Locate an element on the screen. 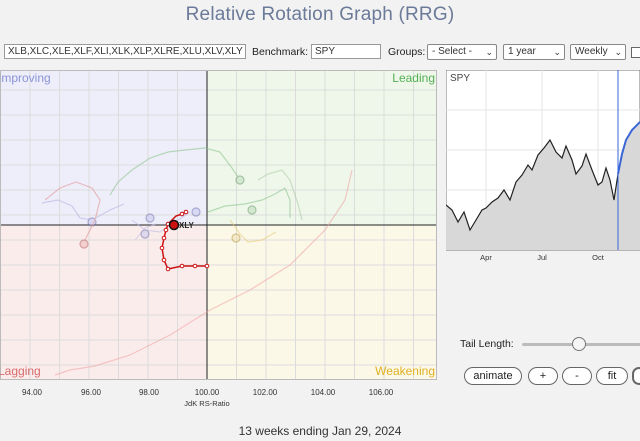  rrg-xtick-label: 102.00 is located at coordinates (265, 392).